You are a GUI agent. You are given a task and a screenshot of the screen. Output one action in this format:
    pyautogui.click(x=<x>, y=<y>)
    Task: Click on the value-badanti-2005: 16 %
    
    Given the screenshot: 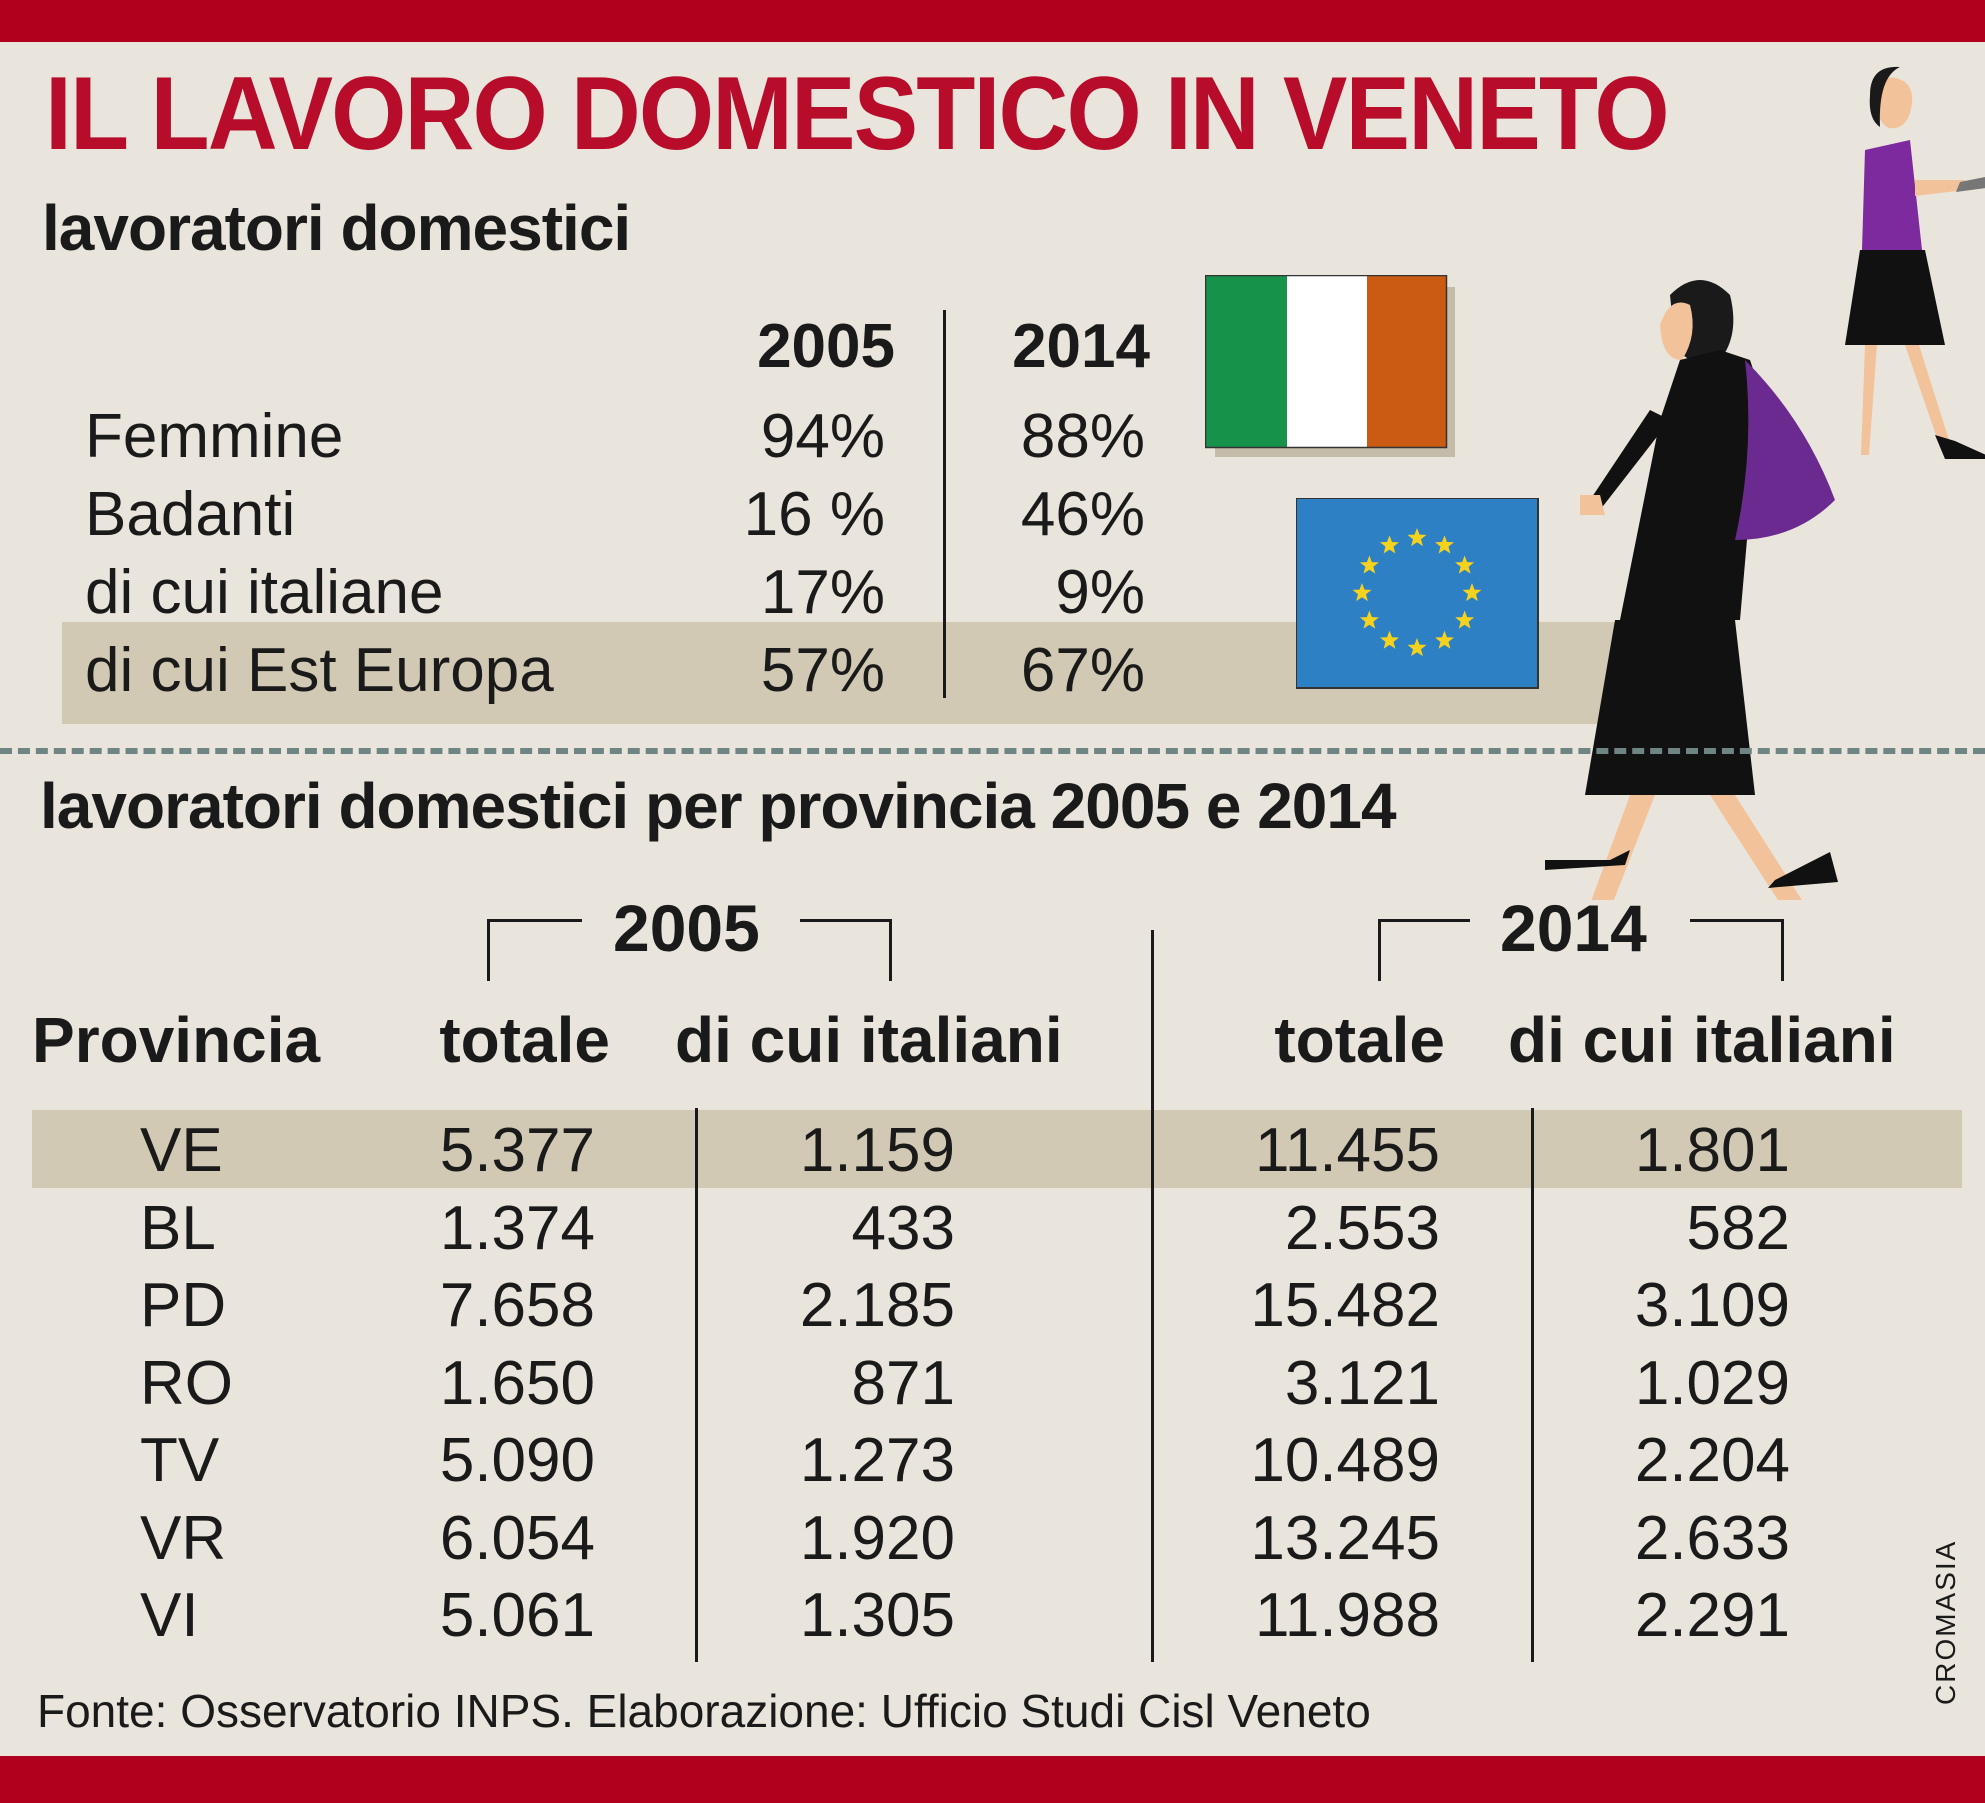 What is the action you would take?
    pyautogui.click(x=814, y=514)
    